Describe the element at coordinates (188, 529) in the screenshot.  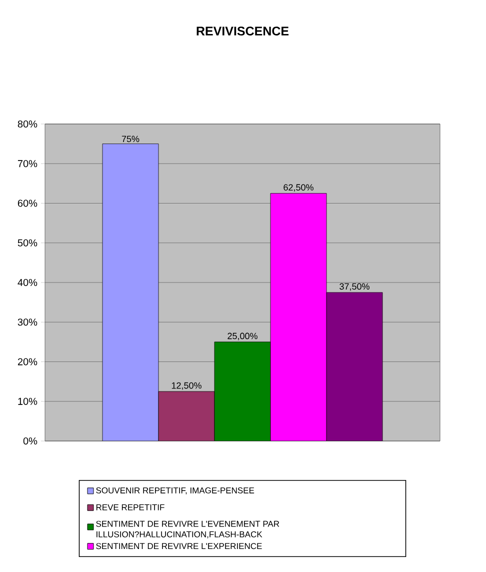
I see `legend-label: SENTIMENT DE REVIVRE L'EVENEMENT PAR ILLUSION?HALLUCINATION,FLASH-BACK` at that location.